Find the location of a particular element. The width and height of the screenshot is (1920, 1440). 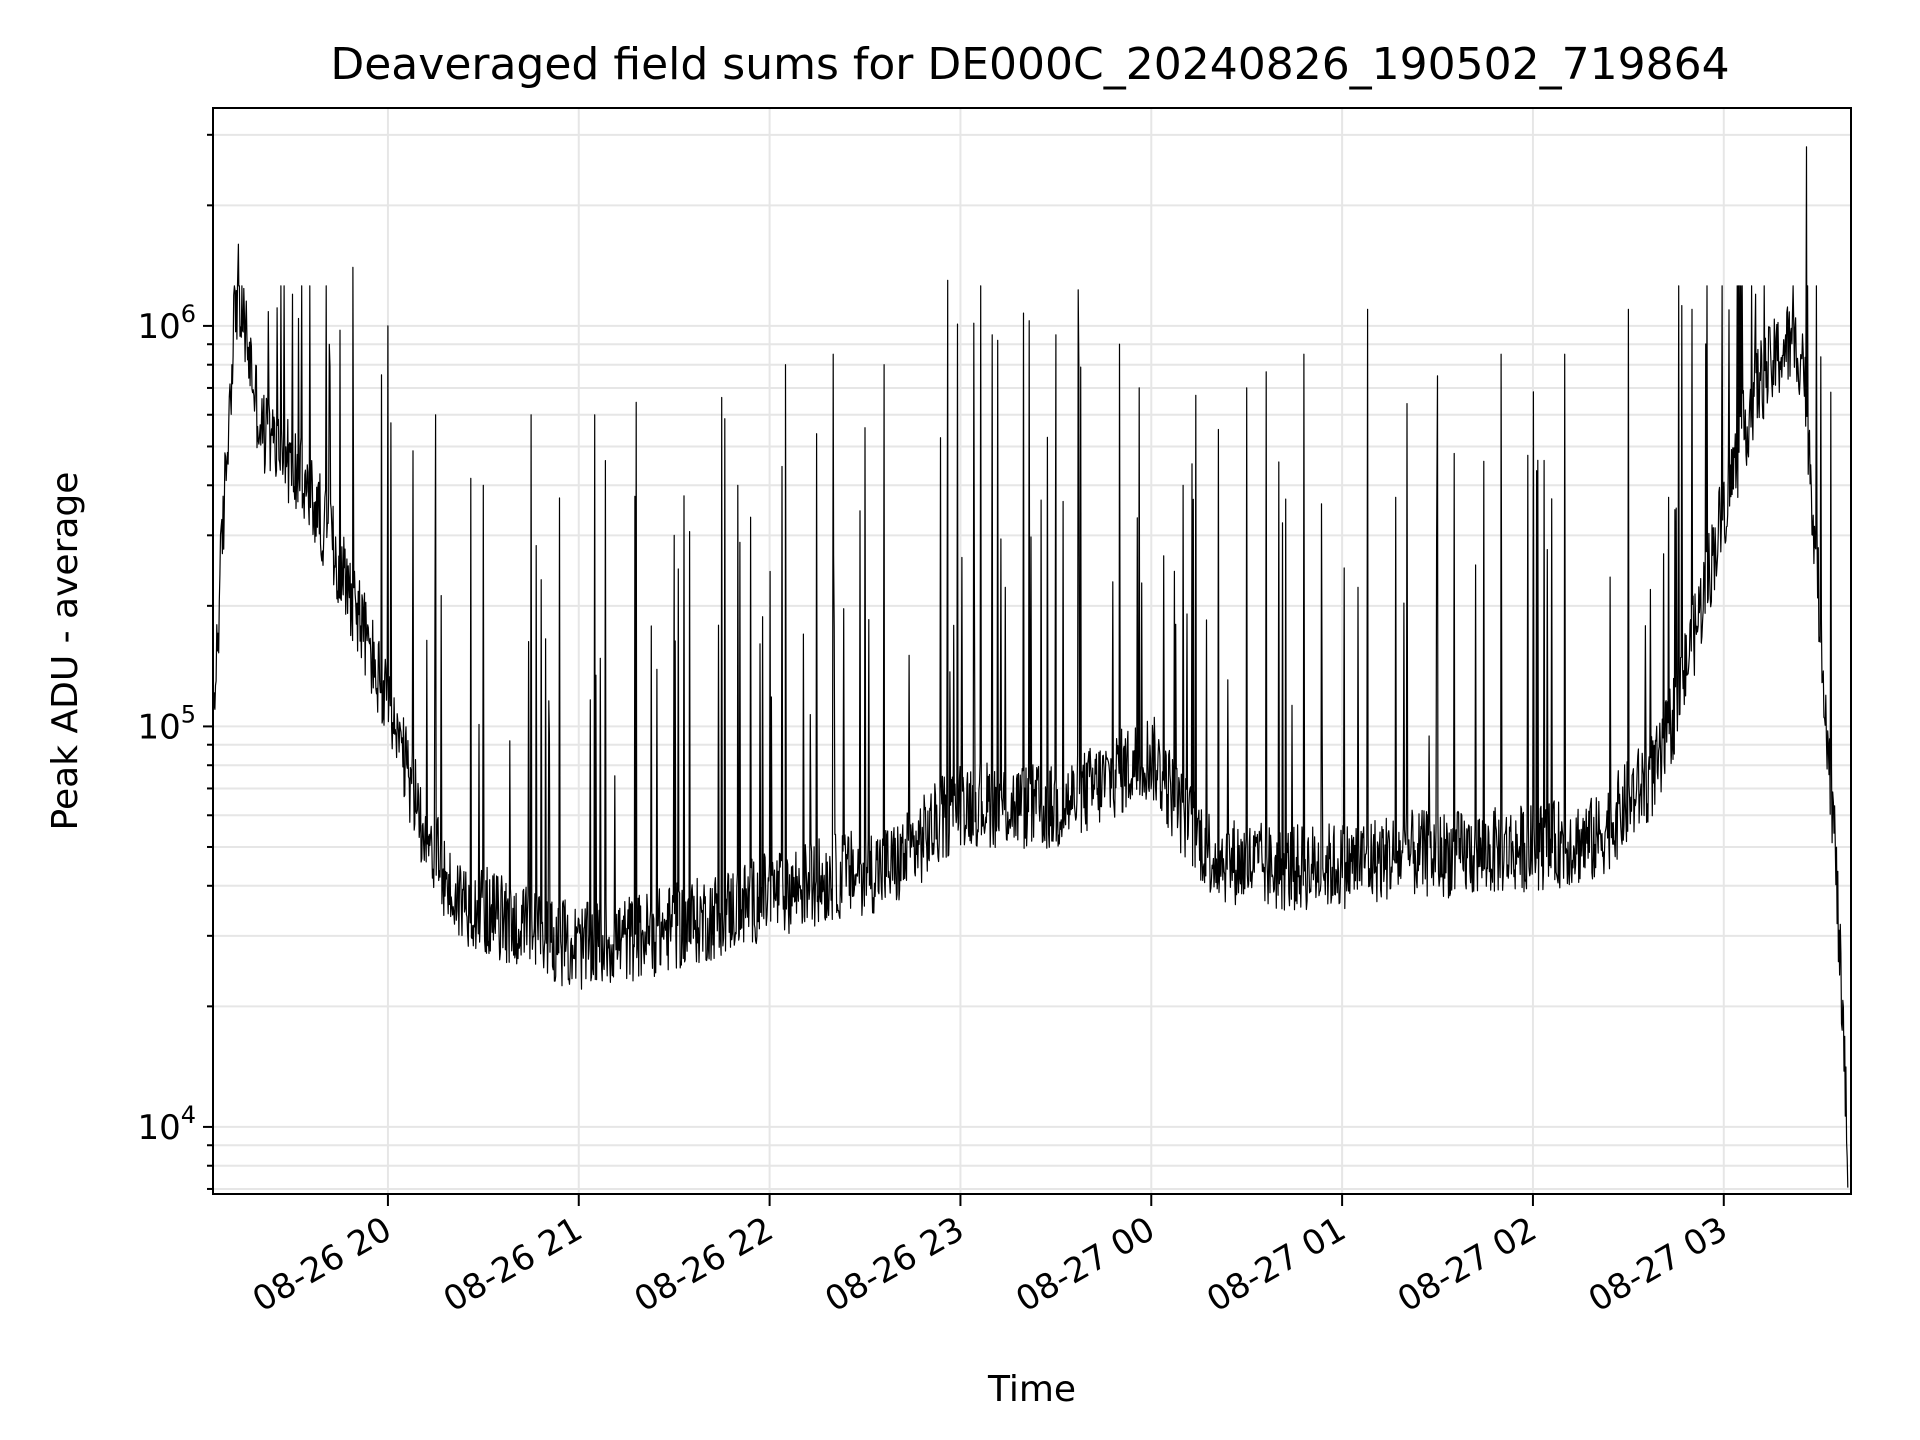

y-tick-label: 10⁴ is located at coordinates (166, 1124).